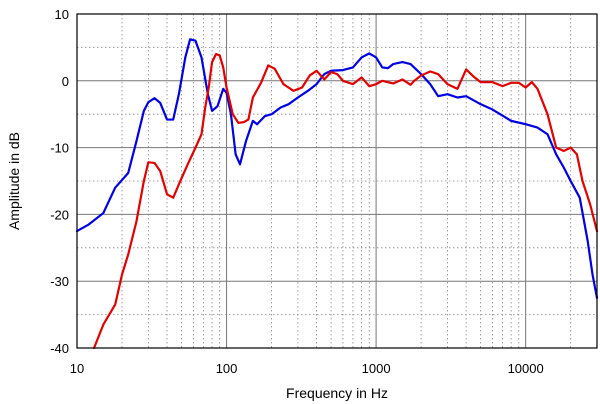 The width and height of the screenshot is (600, 404). I want to click on y-tick-labels: 10 0 -10 -20 -30 -40, so click(59, 181).